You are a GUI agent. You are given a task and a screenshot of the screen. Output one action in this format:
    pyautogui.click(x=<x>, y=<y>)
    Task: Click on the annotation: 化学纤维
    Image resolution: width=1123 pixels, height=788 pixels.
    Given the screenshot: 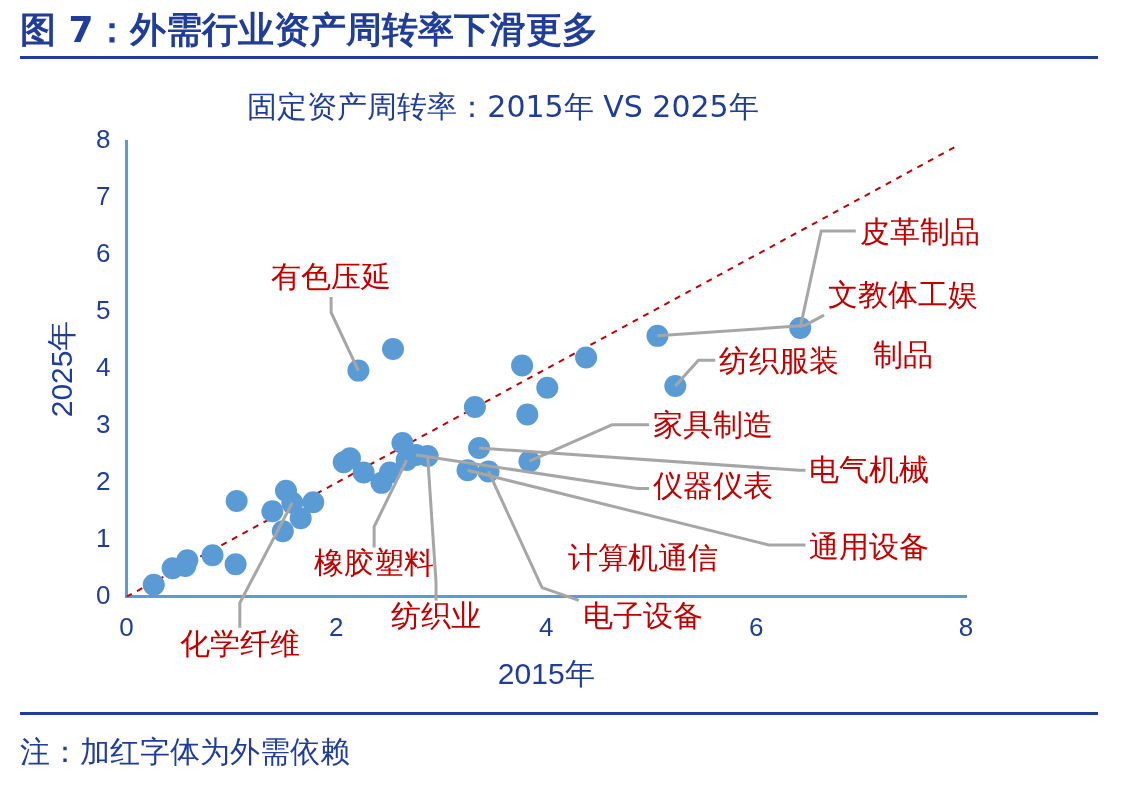 What is the action you would take?
    pyautogui.click(x=239, y=643)
    